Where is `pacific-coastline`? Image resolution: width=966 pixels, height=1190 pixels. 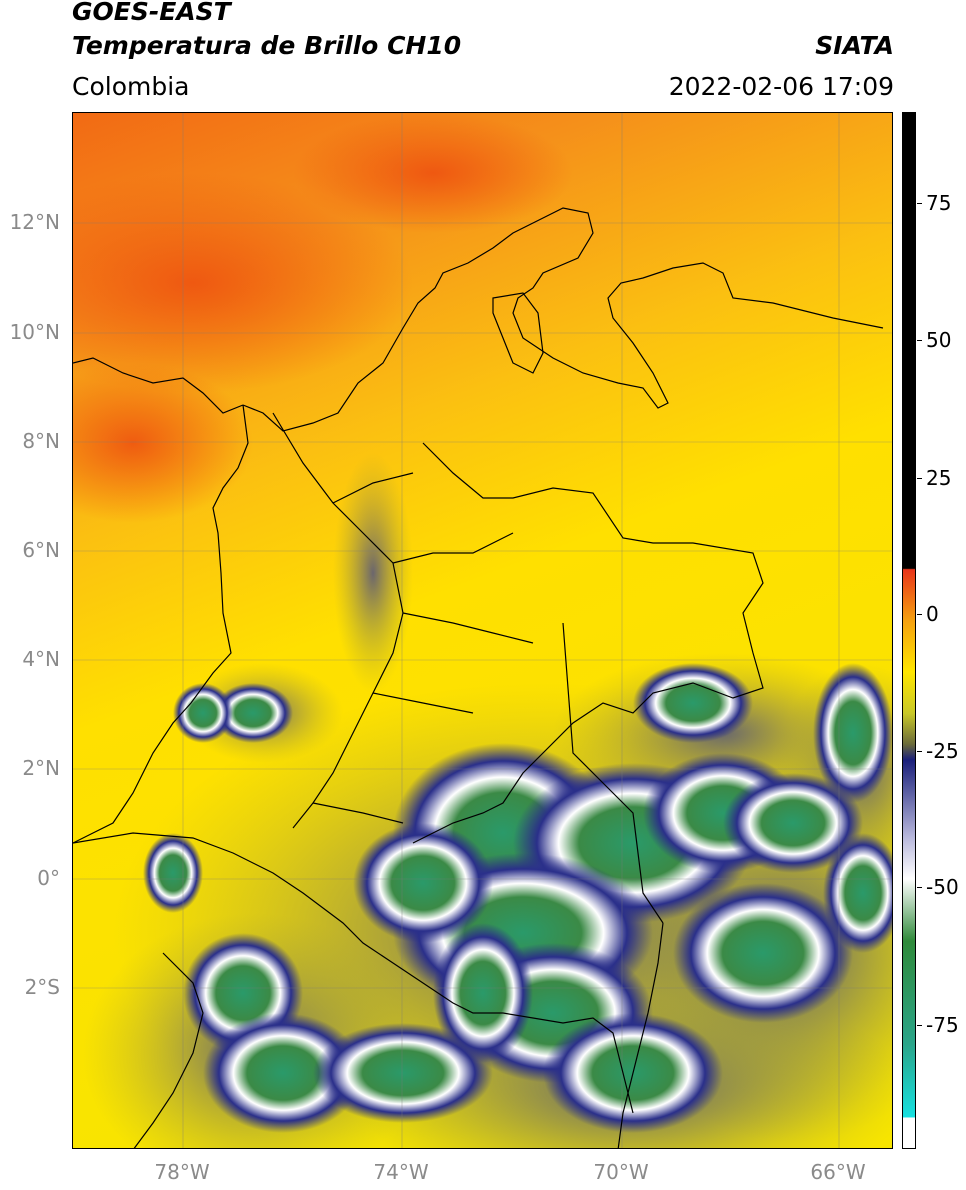 pacific-coastline is located at coordinates (161, 624).